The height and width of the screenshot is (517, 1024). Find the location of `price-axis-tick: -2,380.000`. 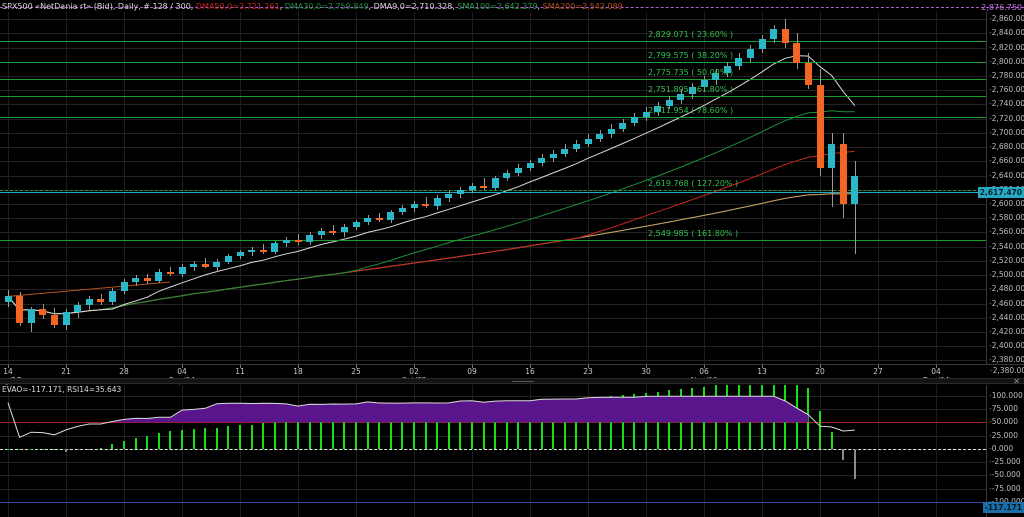

price-axis-tick: -2,380.000 is located at coordinates (1006, 360).